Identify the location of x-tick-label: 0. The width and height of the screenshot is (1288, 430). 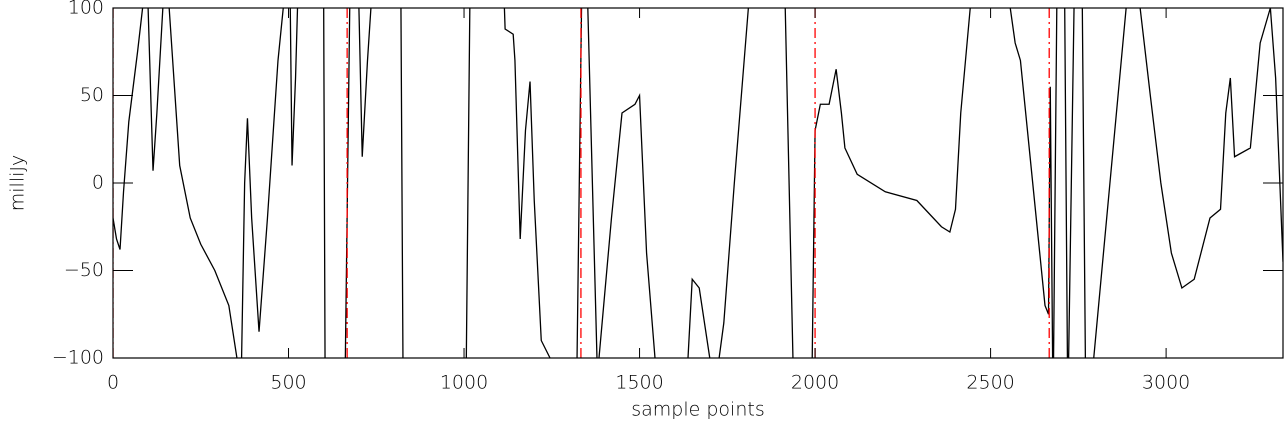
(113, 383).